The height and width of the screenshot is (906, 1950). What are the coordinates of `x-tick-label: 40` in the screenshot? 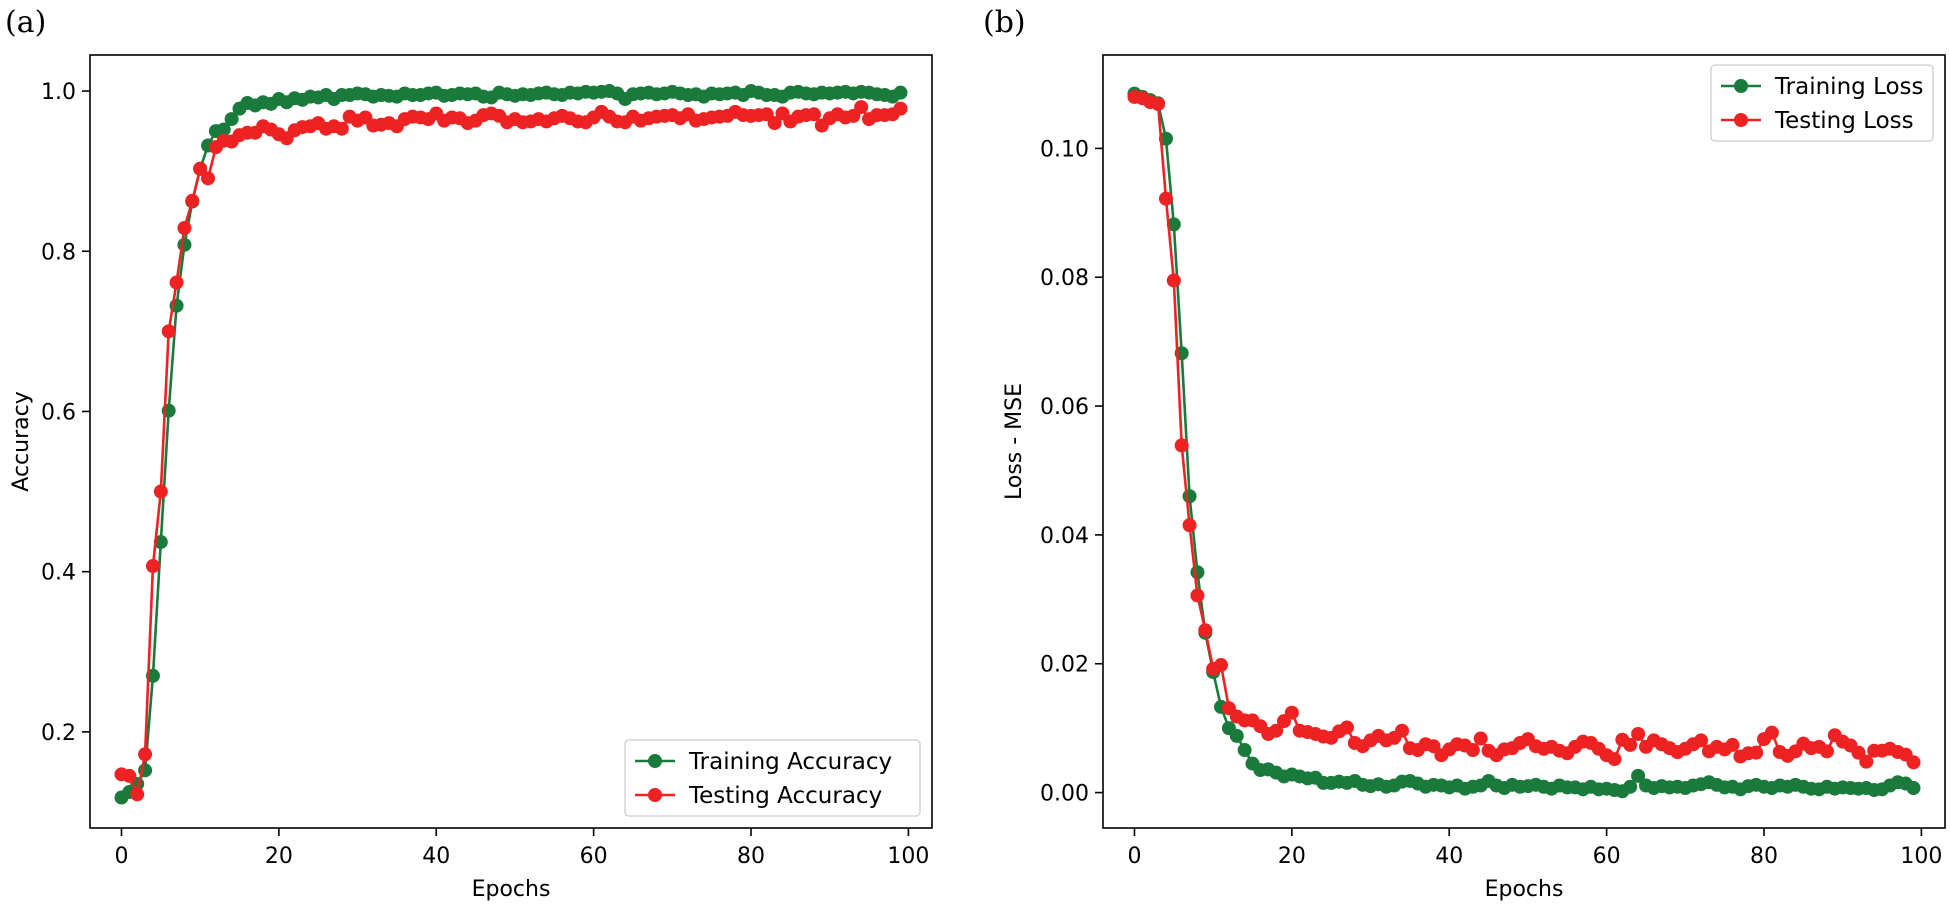 It's located at (436, 856).